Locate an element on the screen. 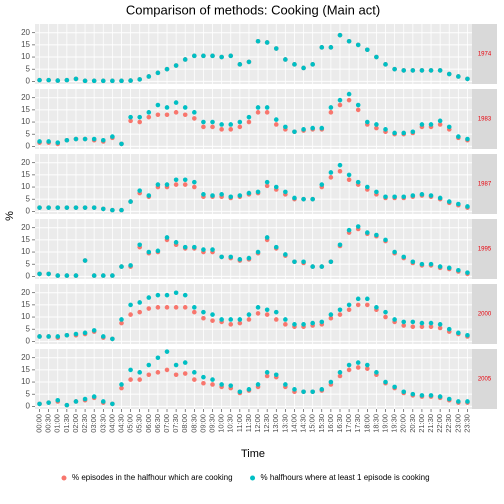 This screenshot has width=504, height=504. x-tick-label: 23:30 is located at coordinates (466, 423).